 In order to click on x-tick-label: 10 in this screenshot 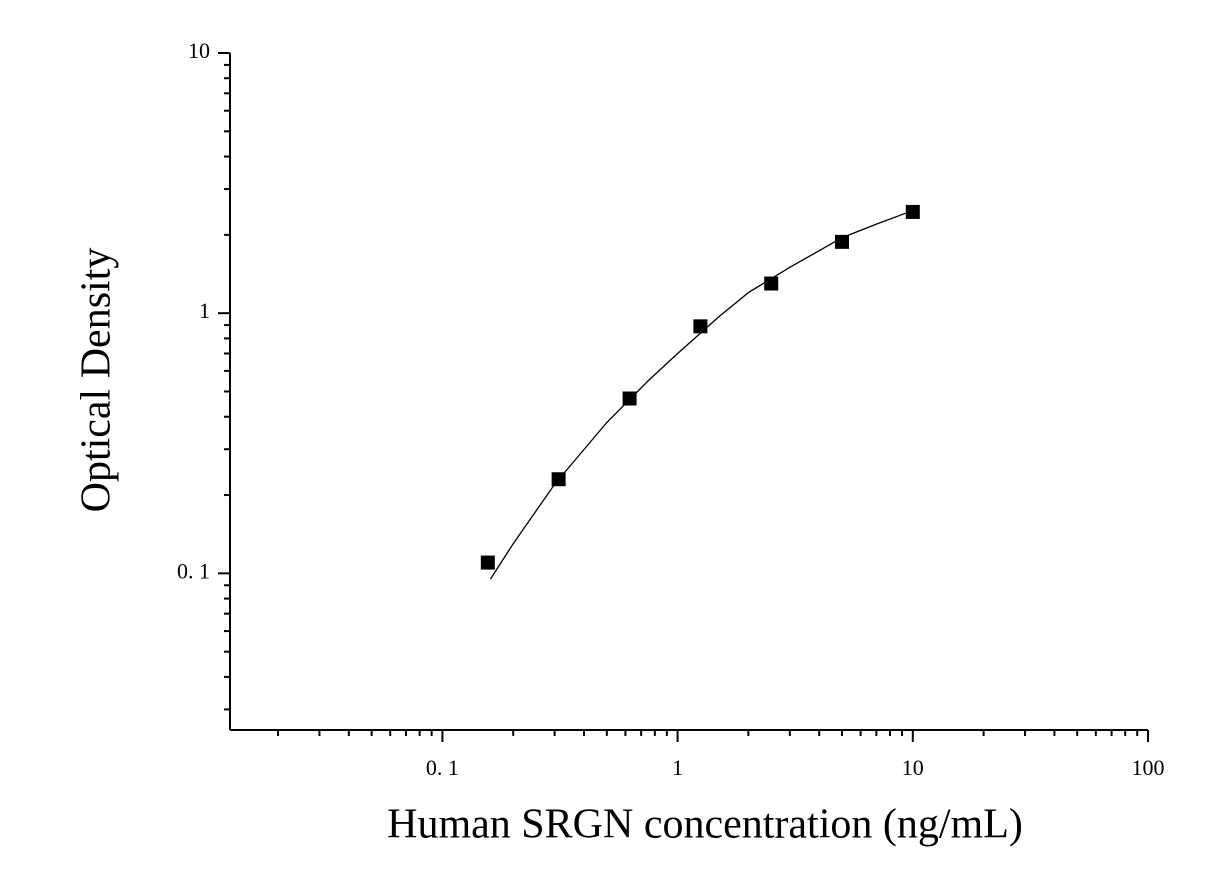, I will do `click(913, 767)`.